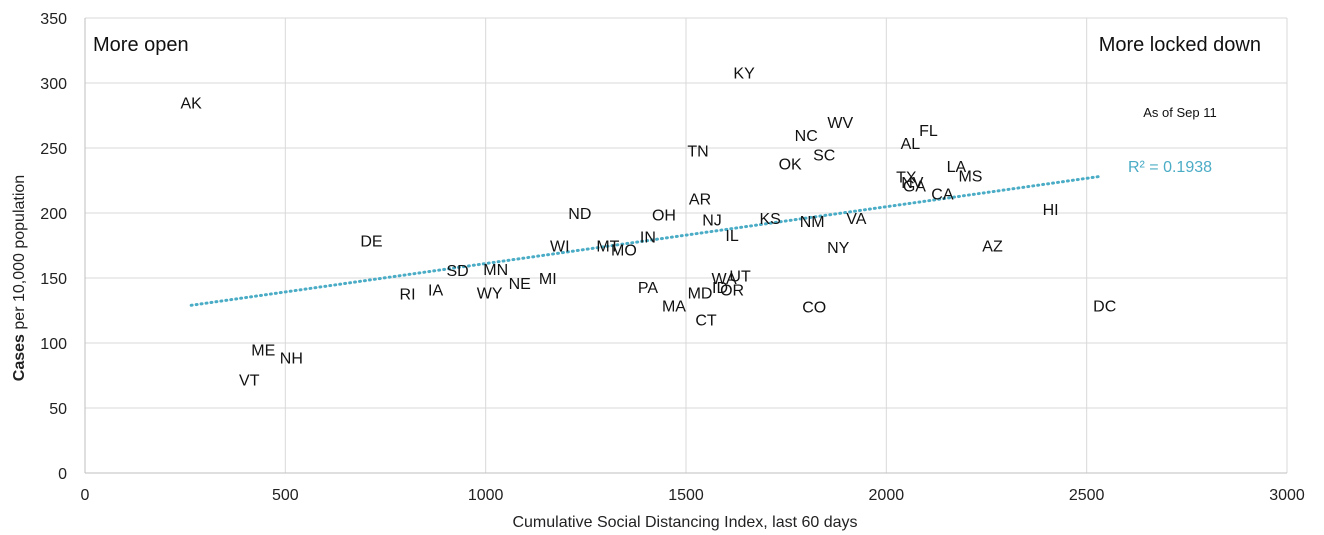  I want to click on y-axis-title-rest: per 10,000 population, so click(19, 254).